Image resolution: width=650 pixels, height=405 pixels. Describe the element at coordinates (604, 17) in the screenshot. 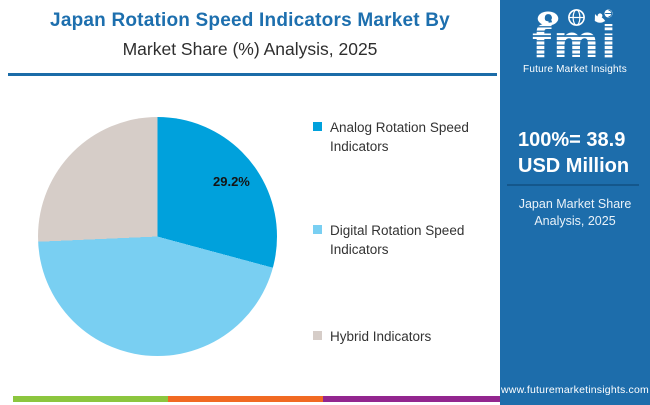

I see `person-with-globe-icon` at that location.